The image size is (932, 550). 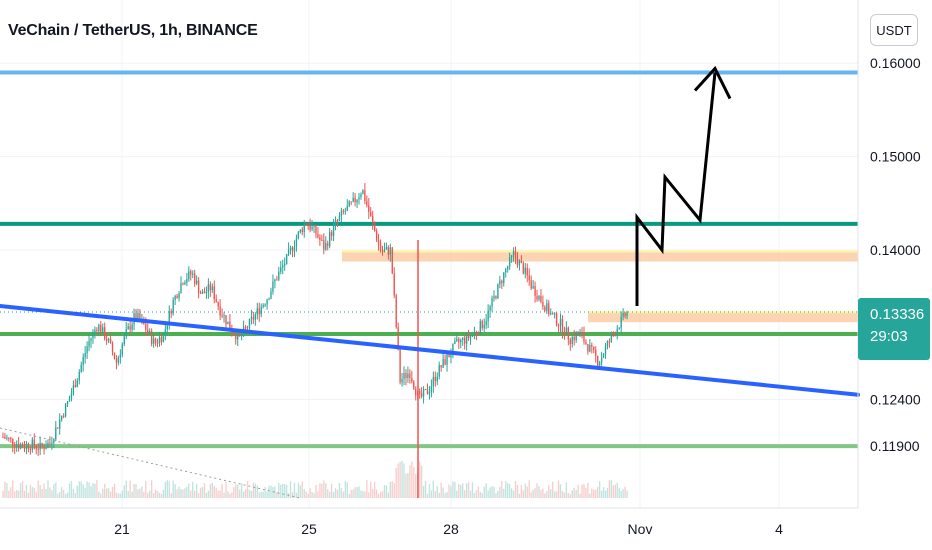 I want to click on price-tick-label: 0.16000, so click(x=895, y=63).